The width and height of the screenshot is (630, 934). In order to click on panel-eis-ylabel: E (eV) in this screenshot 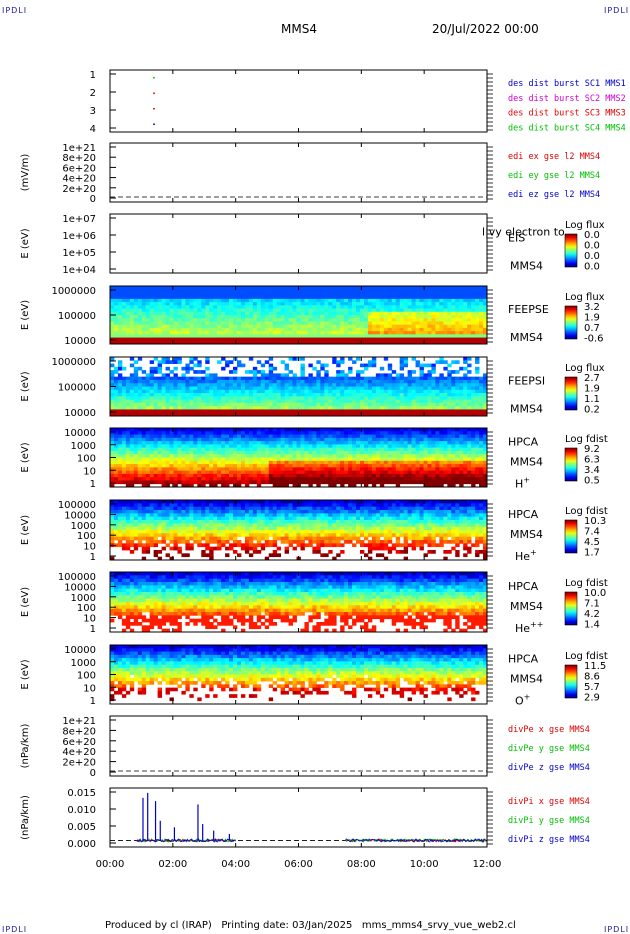, I will do `click(25, 243)`.